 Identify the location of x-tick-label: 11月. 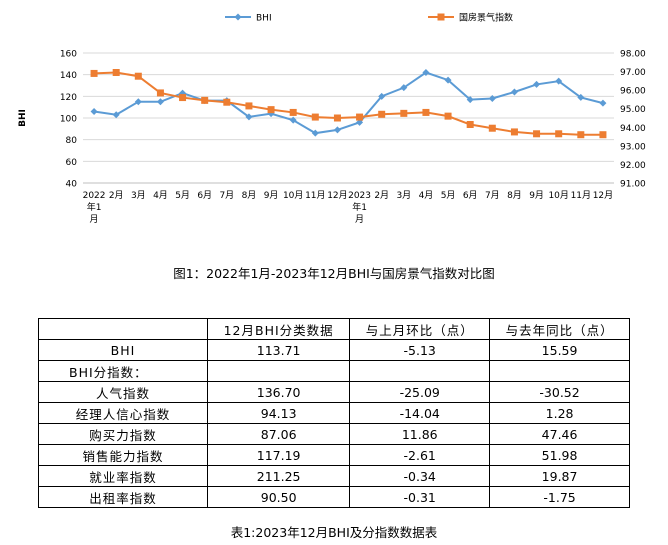
(581, 195).